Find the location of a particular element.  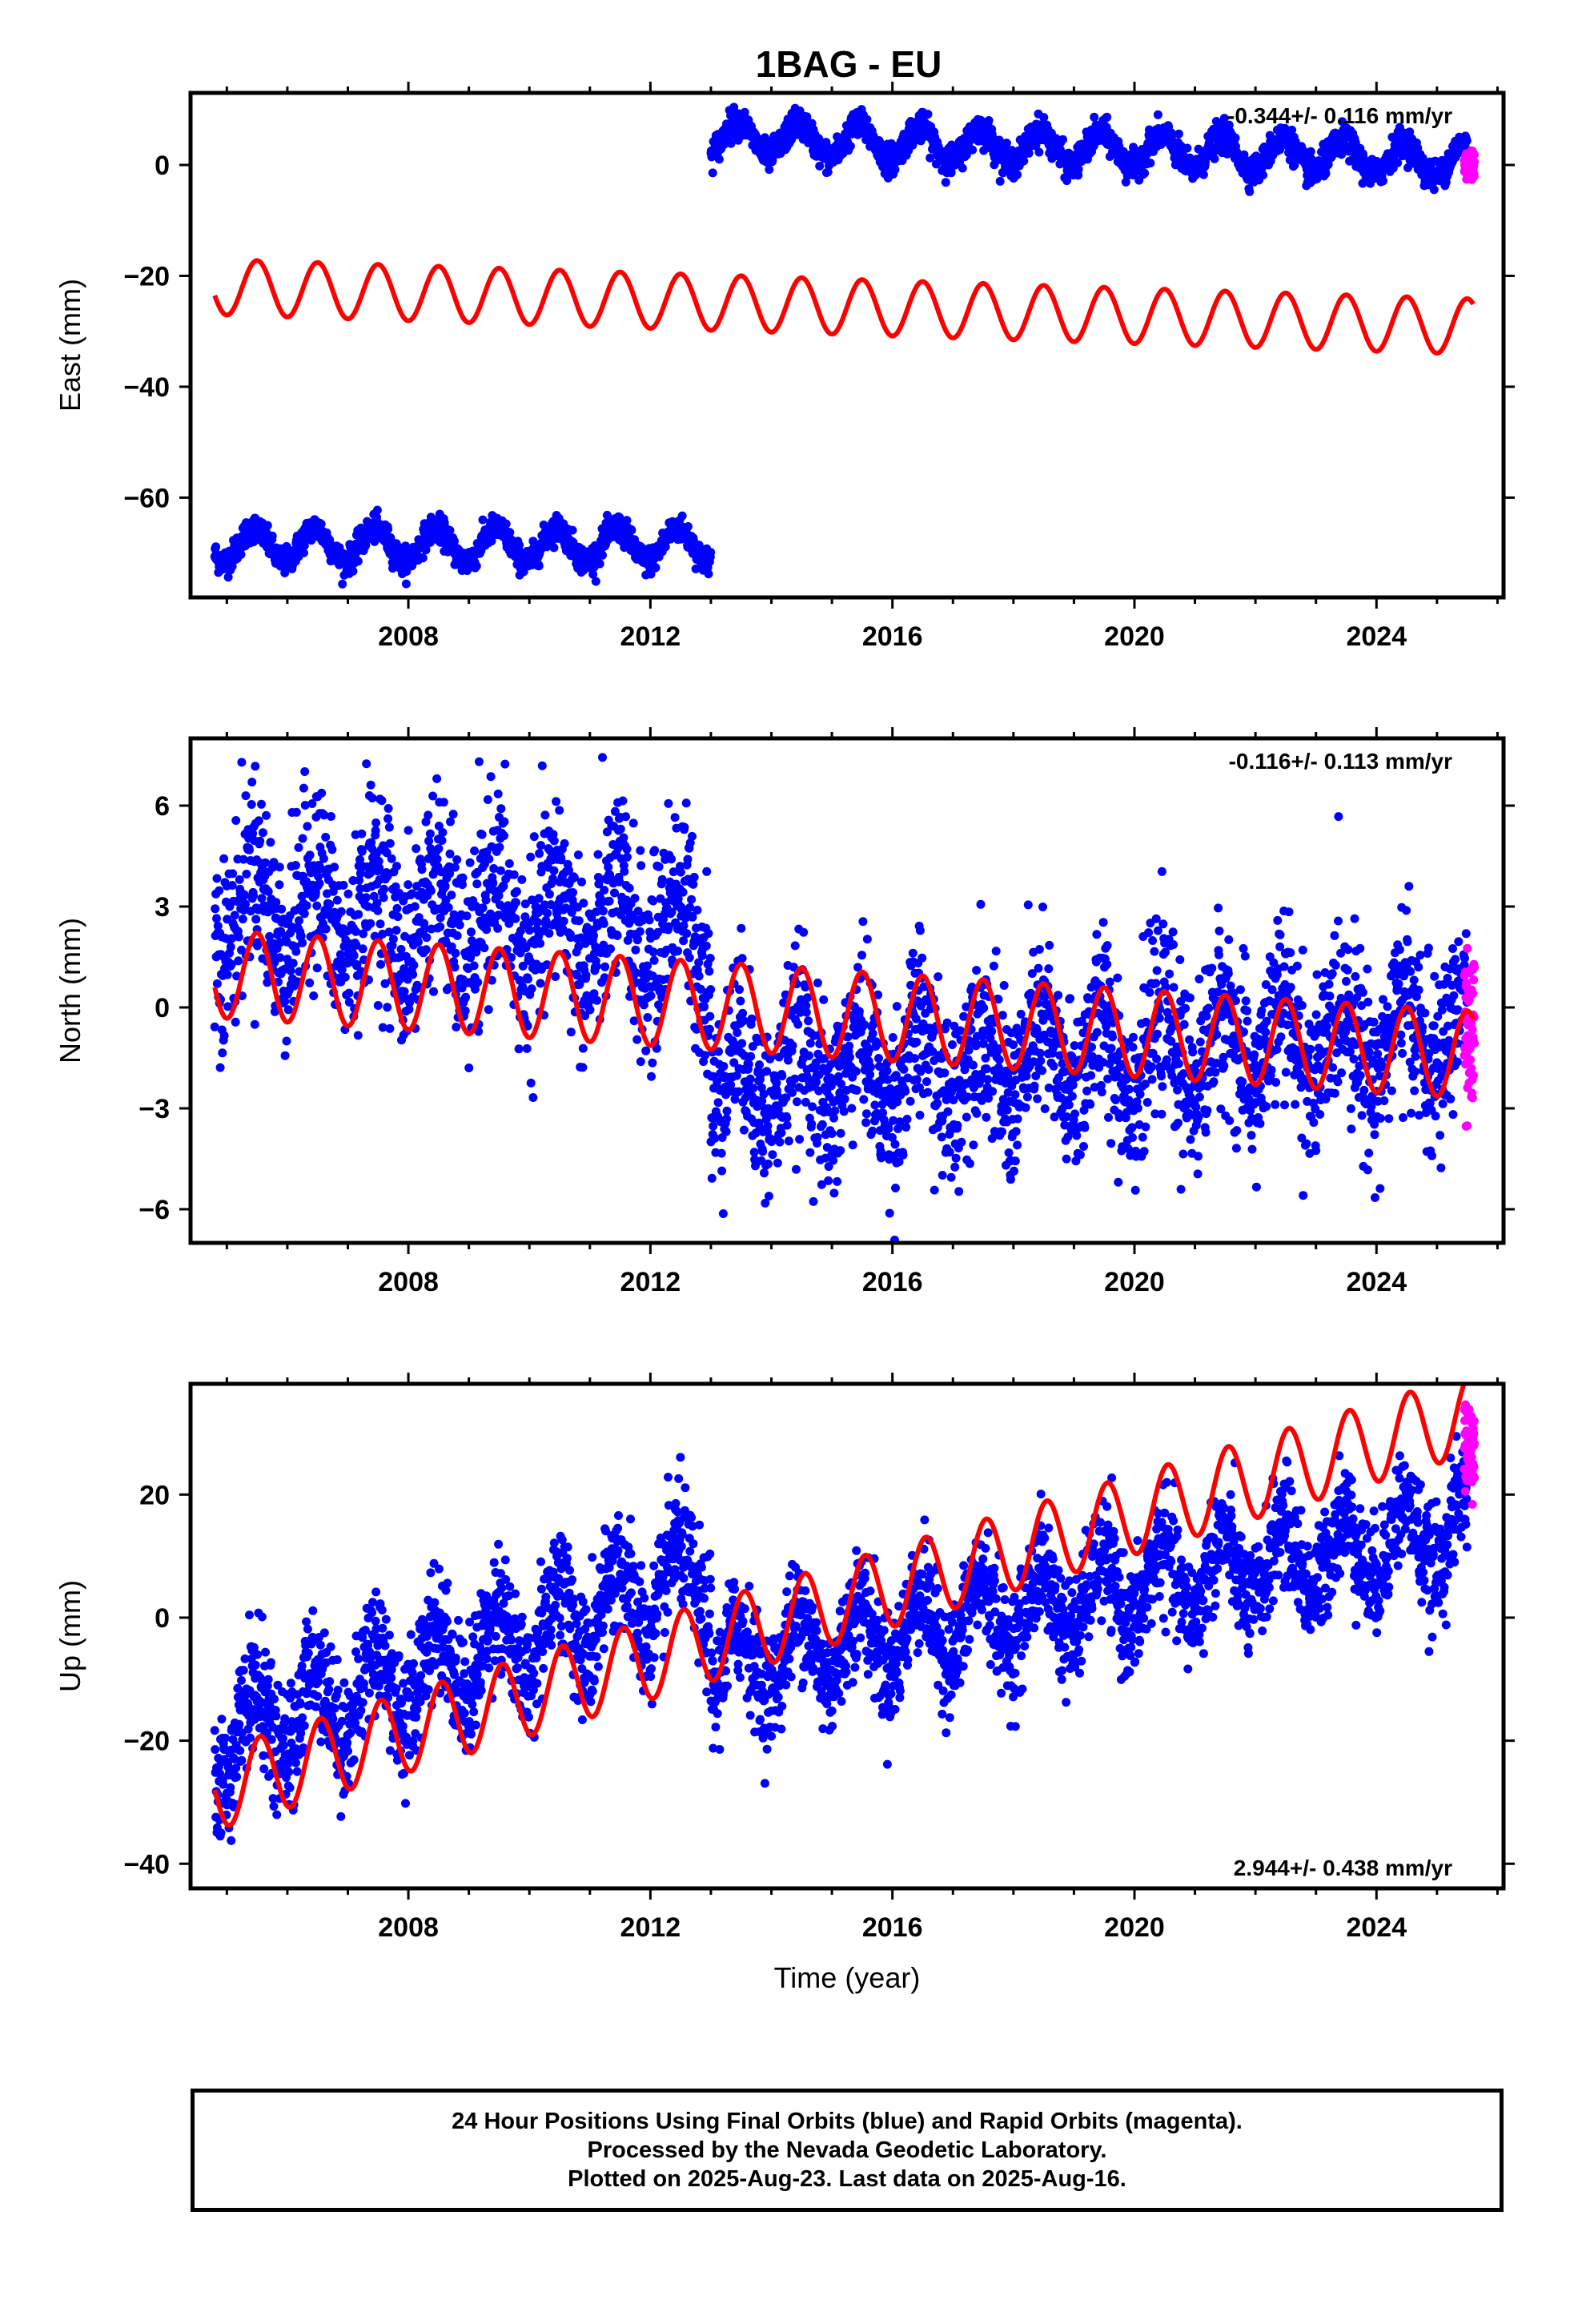

rapid-orbit-points is located at coordinates (1470, 165).